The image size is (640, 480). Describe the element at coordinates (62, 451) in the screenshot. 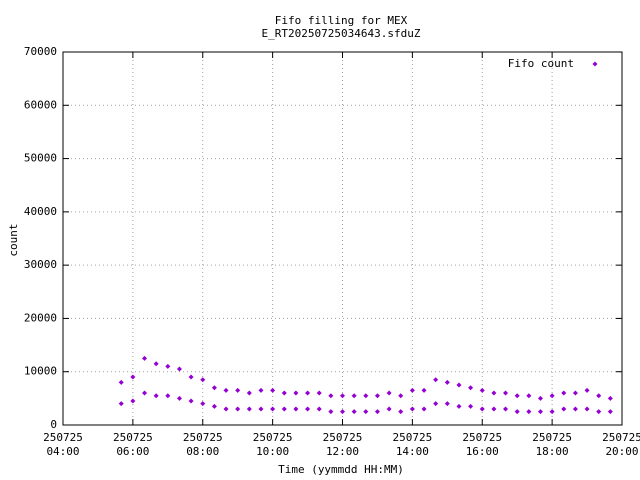

I see `x-tick-label: 04:00` at that location.